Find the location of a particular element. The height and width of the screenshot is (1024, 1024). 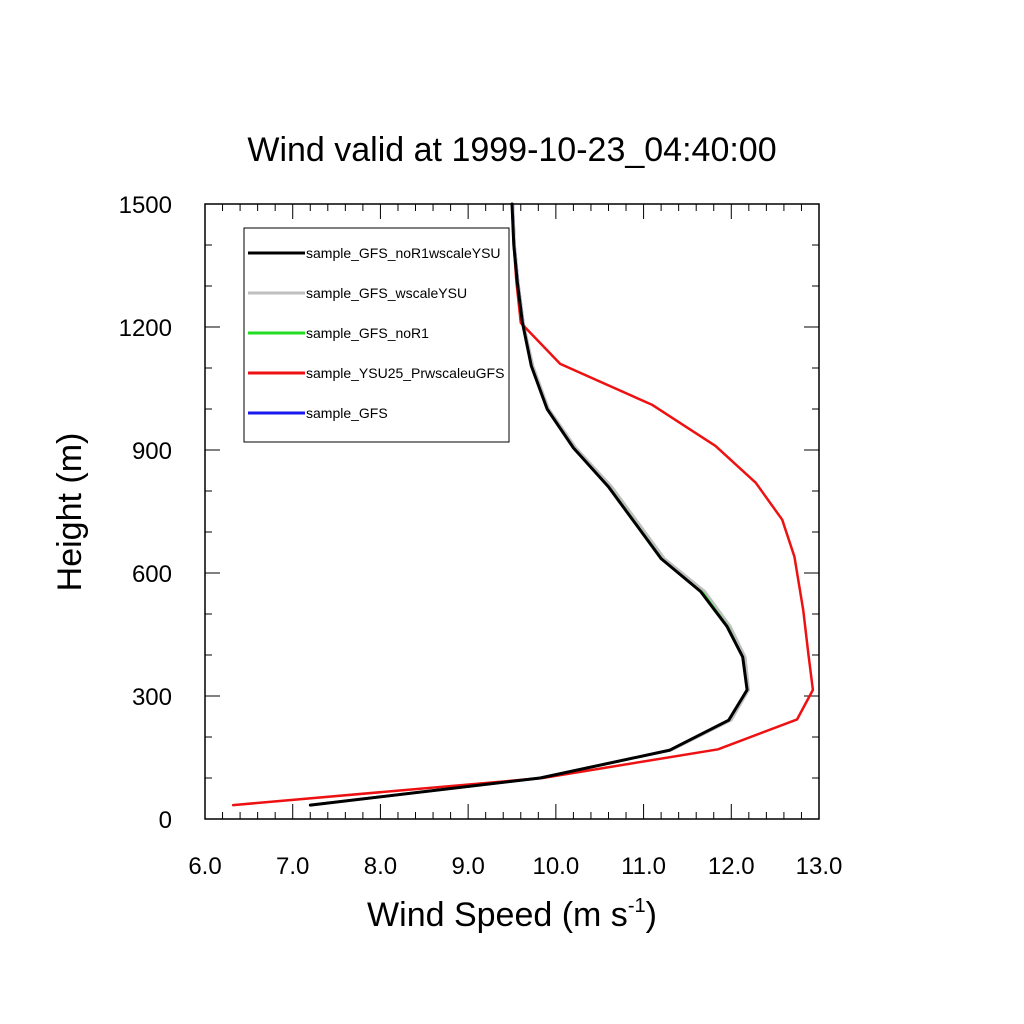

x-tick-label: 9.0 is located at coordinates (467, 866).